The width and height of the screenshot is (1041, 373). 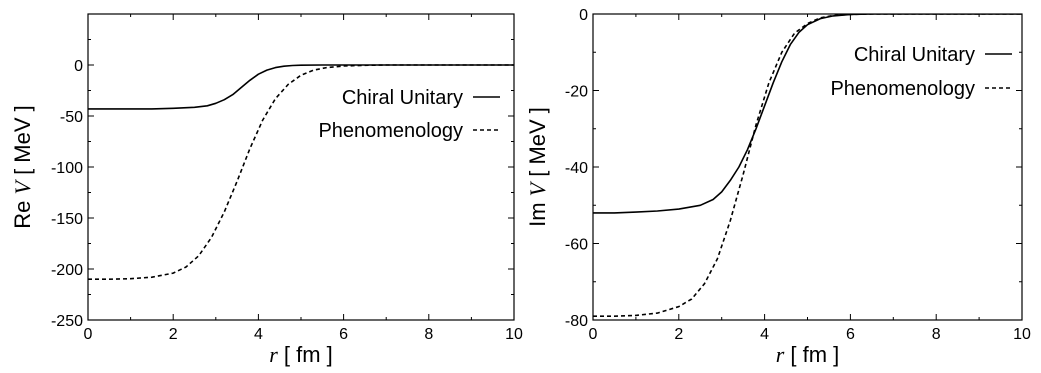 What do you see at coordinates (71, 117) in the screenshot?
I see `y-tick-label: -50` at bounding box center [71, 117].